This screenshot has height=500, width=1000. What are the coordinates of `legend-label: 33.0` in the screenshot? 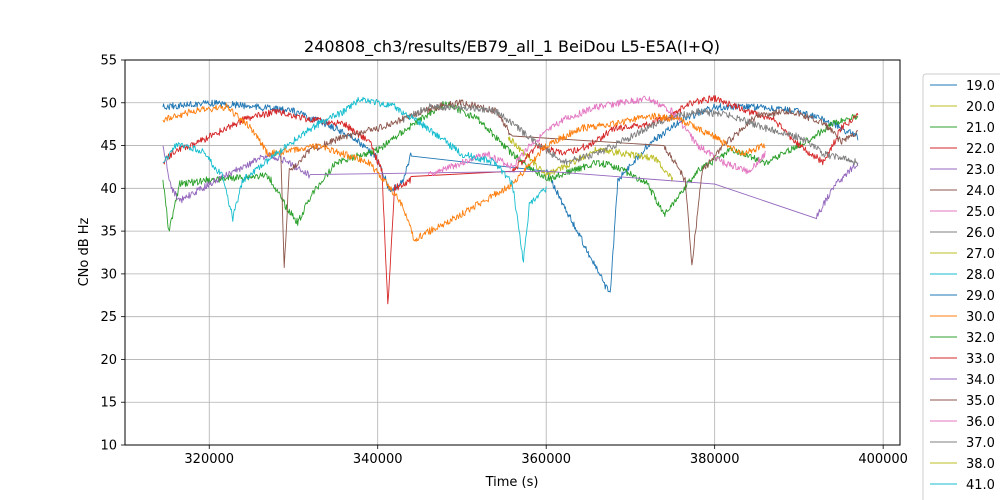 It's located at (980, 359).